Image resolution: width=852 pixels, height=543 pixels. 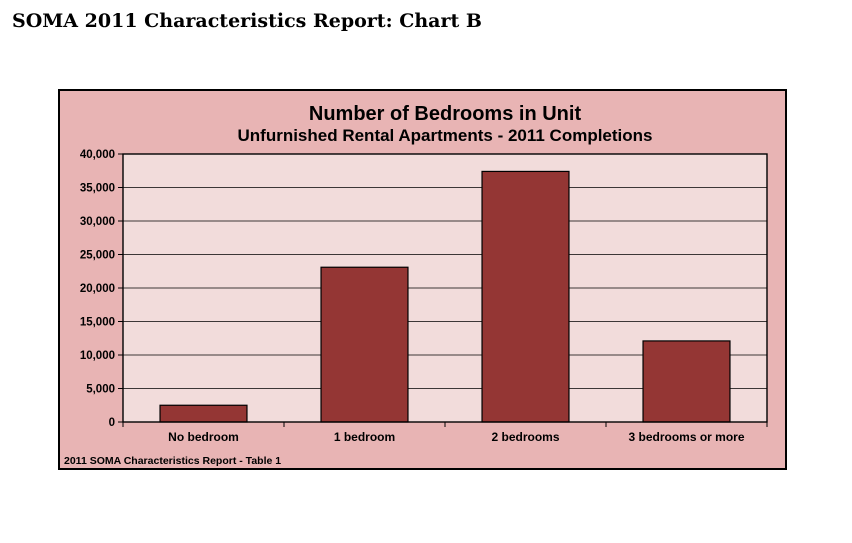 I want to click on y-tick-label: 25,000, so click(x=97, y=256).